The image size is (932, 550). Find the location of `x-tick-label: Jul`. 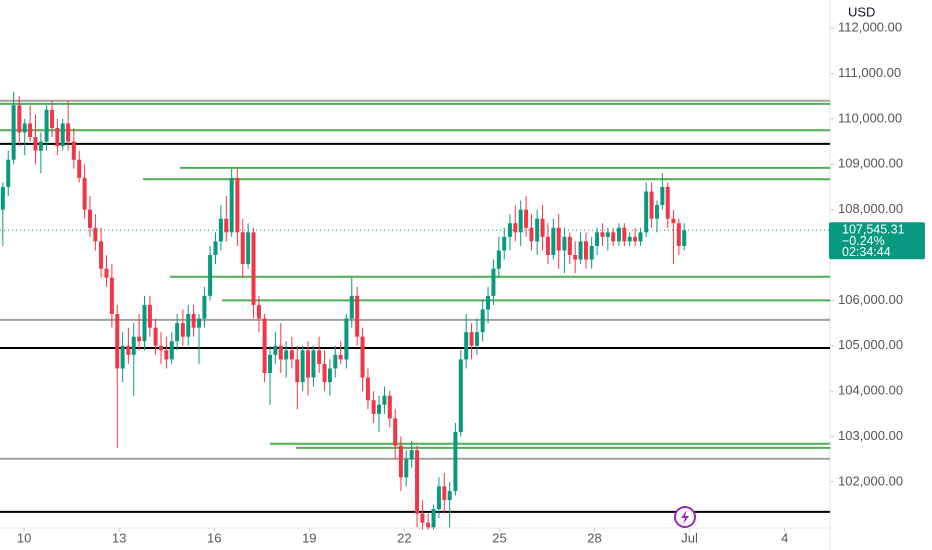

x-tick-label: Jul is located at coordinates (689, 537).